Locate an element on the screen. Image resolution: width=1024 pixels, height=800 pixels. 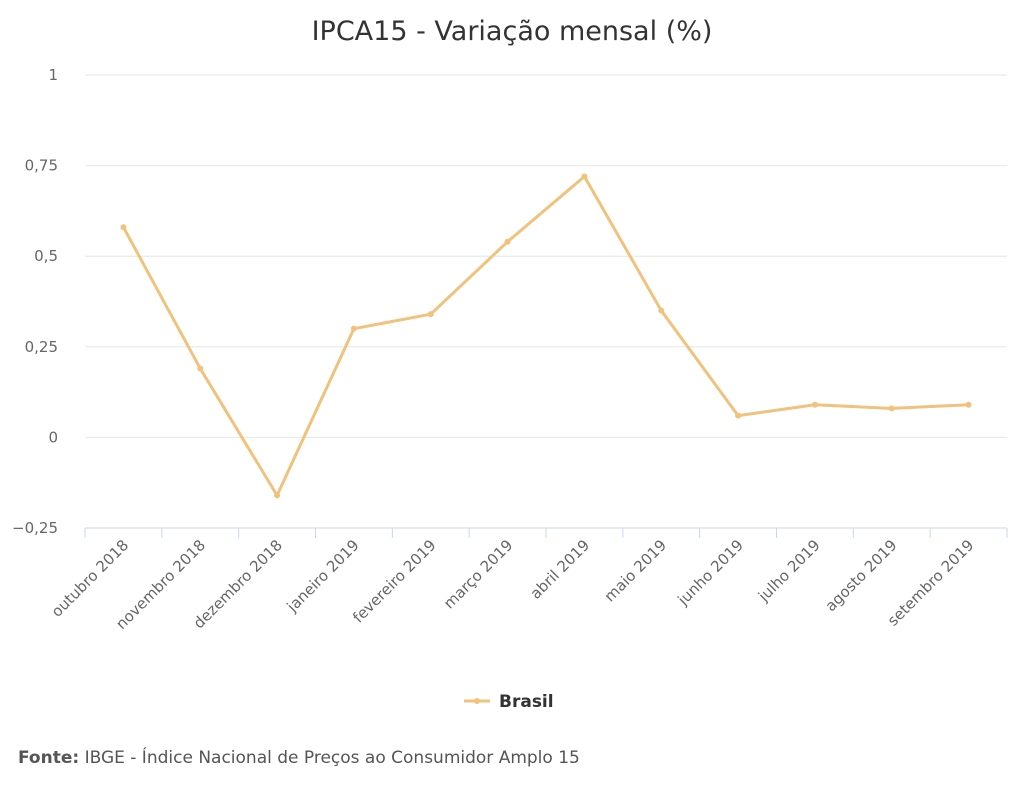
chart-title: IPCA15 - Variação mensal (%) is located at coordinates (512, 31).